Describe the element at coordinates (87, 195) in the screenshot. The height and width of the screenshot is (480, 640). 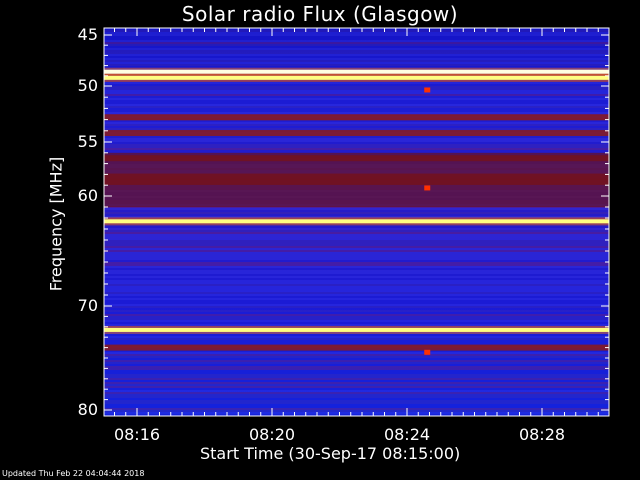
I see `y-tick-label: 60` at that location.